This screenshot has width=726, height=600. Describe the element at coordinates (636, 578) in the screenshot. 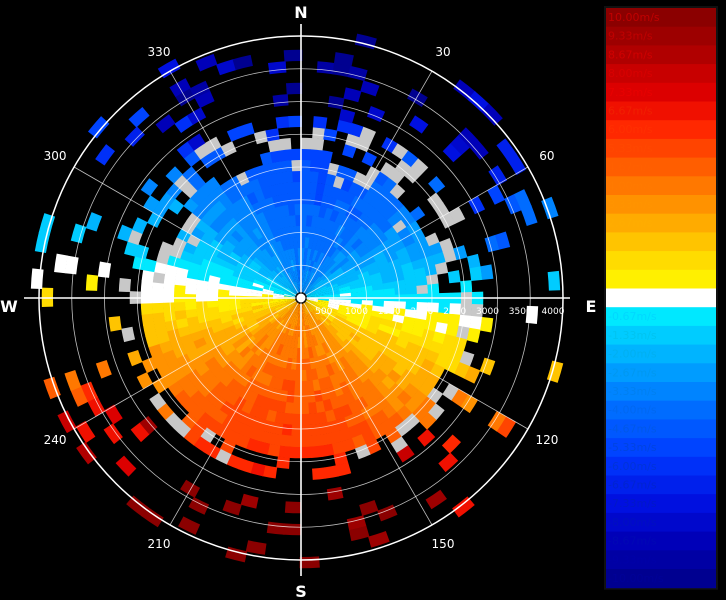

I see `legend-label: -10.00m/s` at that location.